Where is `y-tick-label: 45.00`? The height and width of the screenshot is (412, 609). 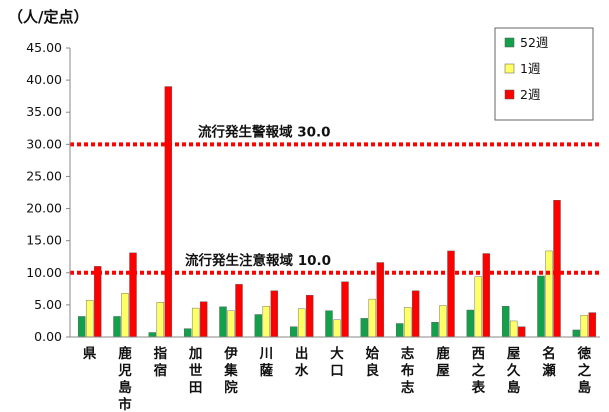 y-tick-label: 45.00 is located at coordinates (44, 47).